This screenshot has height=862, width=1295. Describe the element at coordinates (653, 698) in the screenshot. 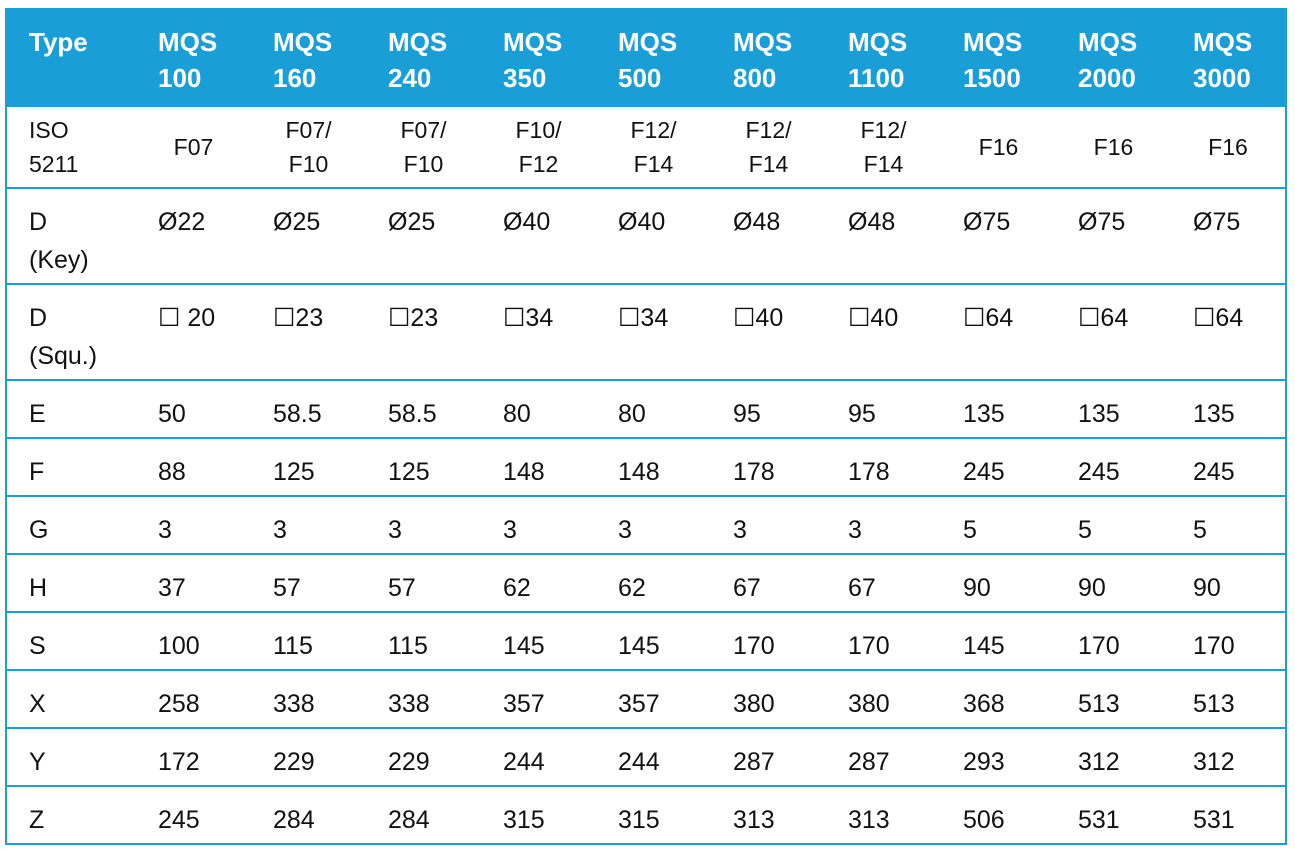

I see `table-cell: 357` at that location.